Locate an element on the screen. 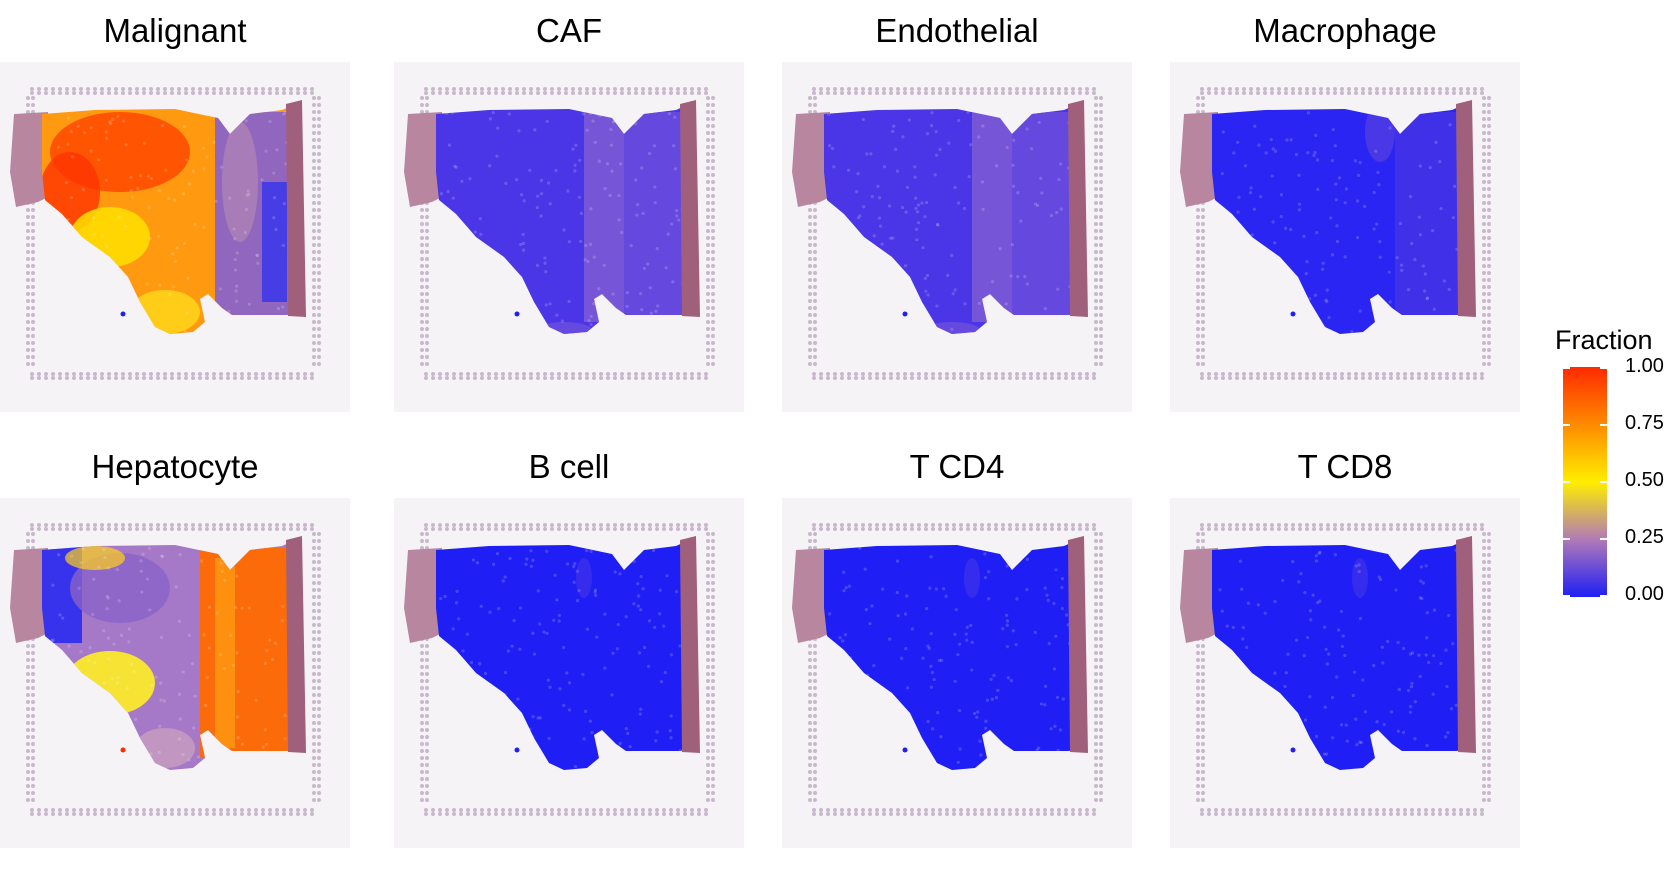 Image resolution: width=1672 pixels, height=882 pixels. legend-tick-label: 0.00 is located at coordinates (1644, 594).